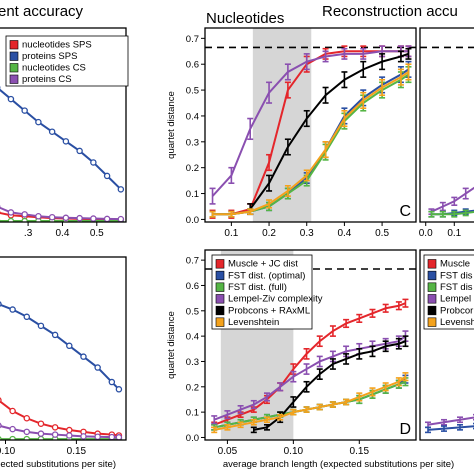 Image resolution: width=474 pixels, height=474 pixels. What do you see at coordinates (231, 233) in the screenshot?
I see `x-tick-label: 0.1` at bounding box center [231, 233].